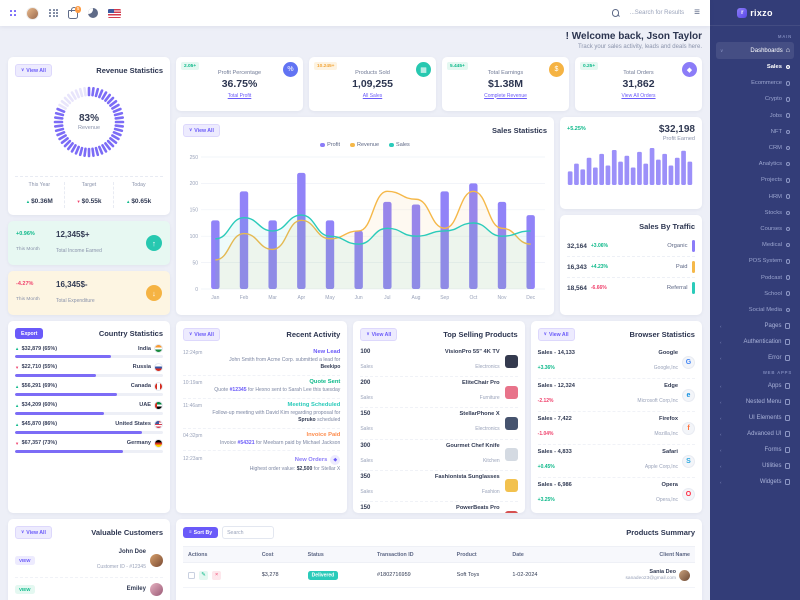 The width and height of the screenshot is (800, 600). I want to click on sidebar-subitem-crypto: Crypto, so click(755, 99).